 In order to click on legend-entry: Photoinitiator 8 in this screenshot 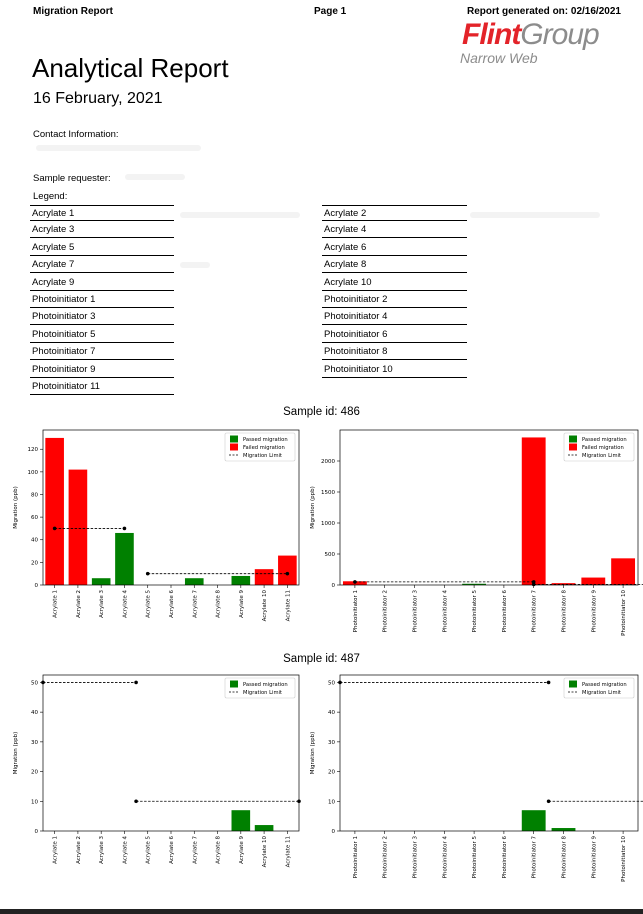, I will do `click(394, 352)`.